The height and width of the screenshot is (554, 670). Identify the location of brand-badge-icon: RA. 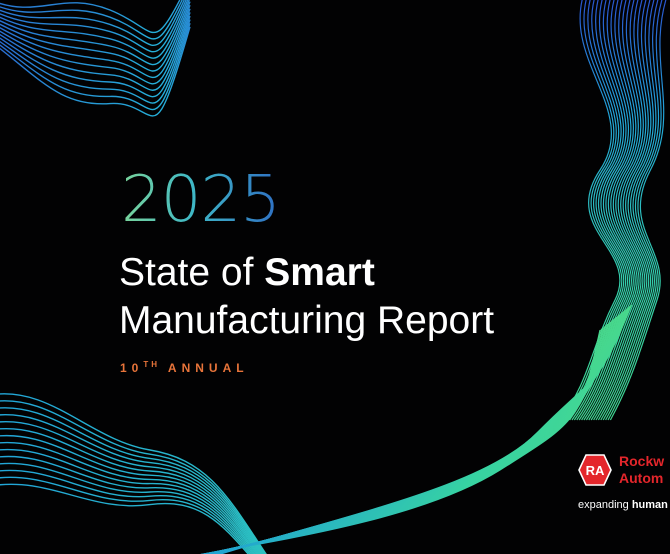
(595, 470).